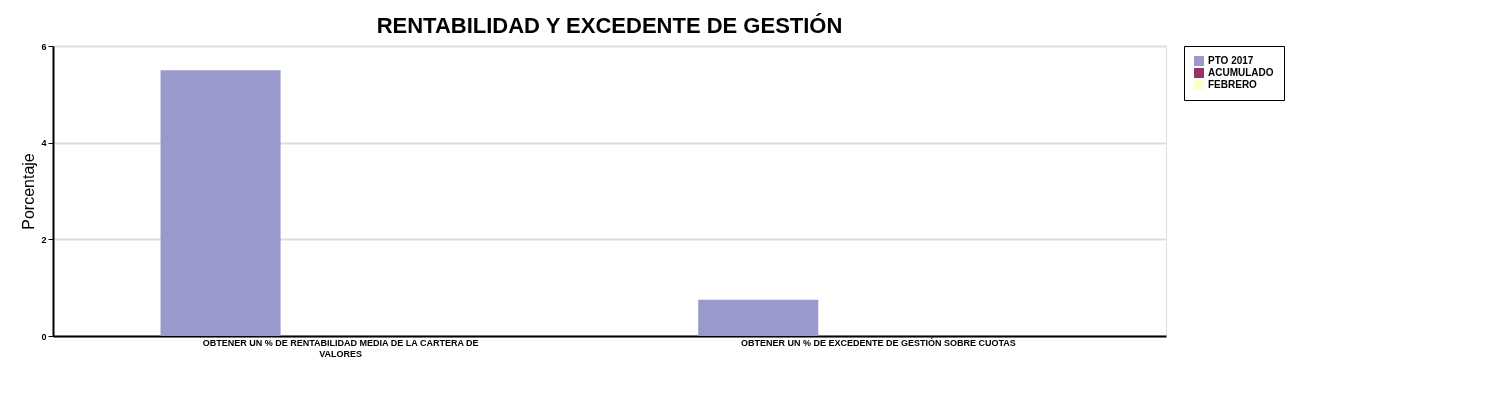 The height and width of the screenshot is (419, 1487). What do you see at coordinates (44, 46) in the screenshot?
I see `y-tick-label: 6` at bounding box center [44, 46].